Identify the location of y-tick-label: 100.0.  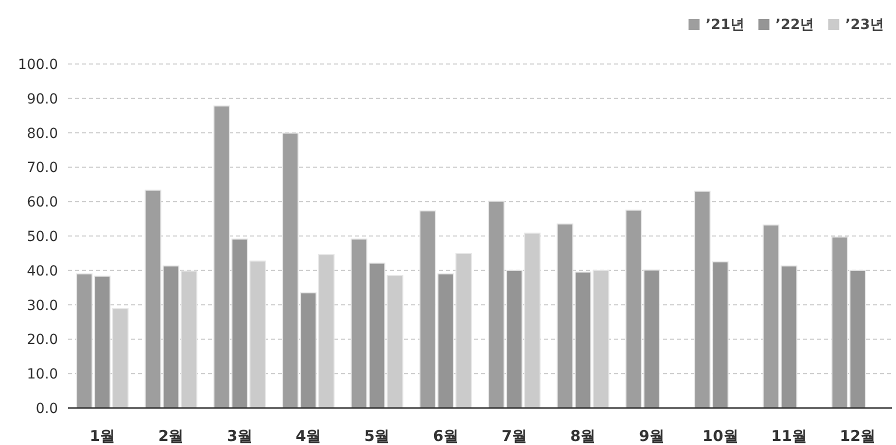
(38, 65).